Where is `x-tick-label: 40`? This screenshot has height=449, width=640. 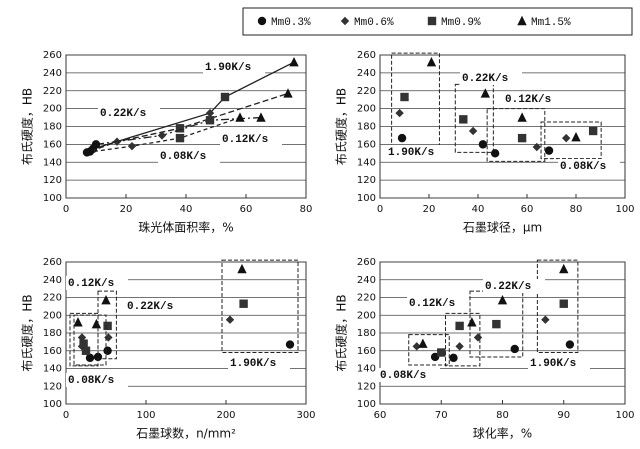
x-tick-label: 40 is located at coordinates (186, 209).